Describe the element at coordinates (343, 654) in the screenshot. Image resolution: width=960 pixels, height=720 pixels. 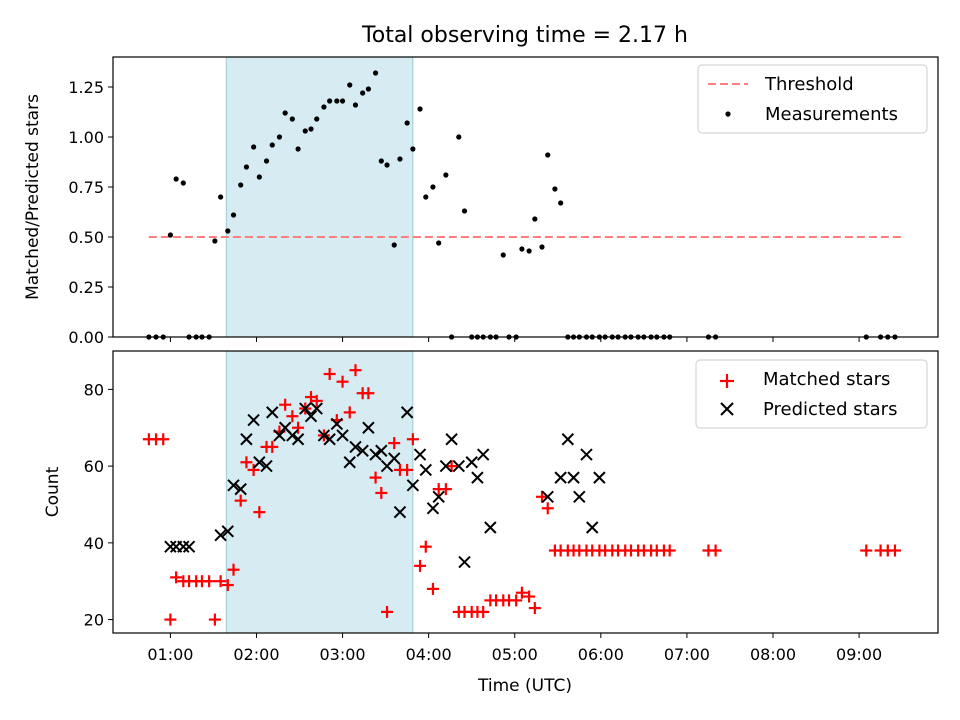
I see `x-tick-label: 03:00` at that location.